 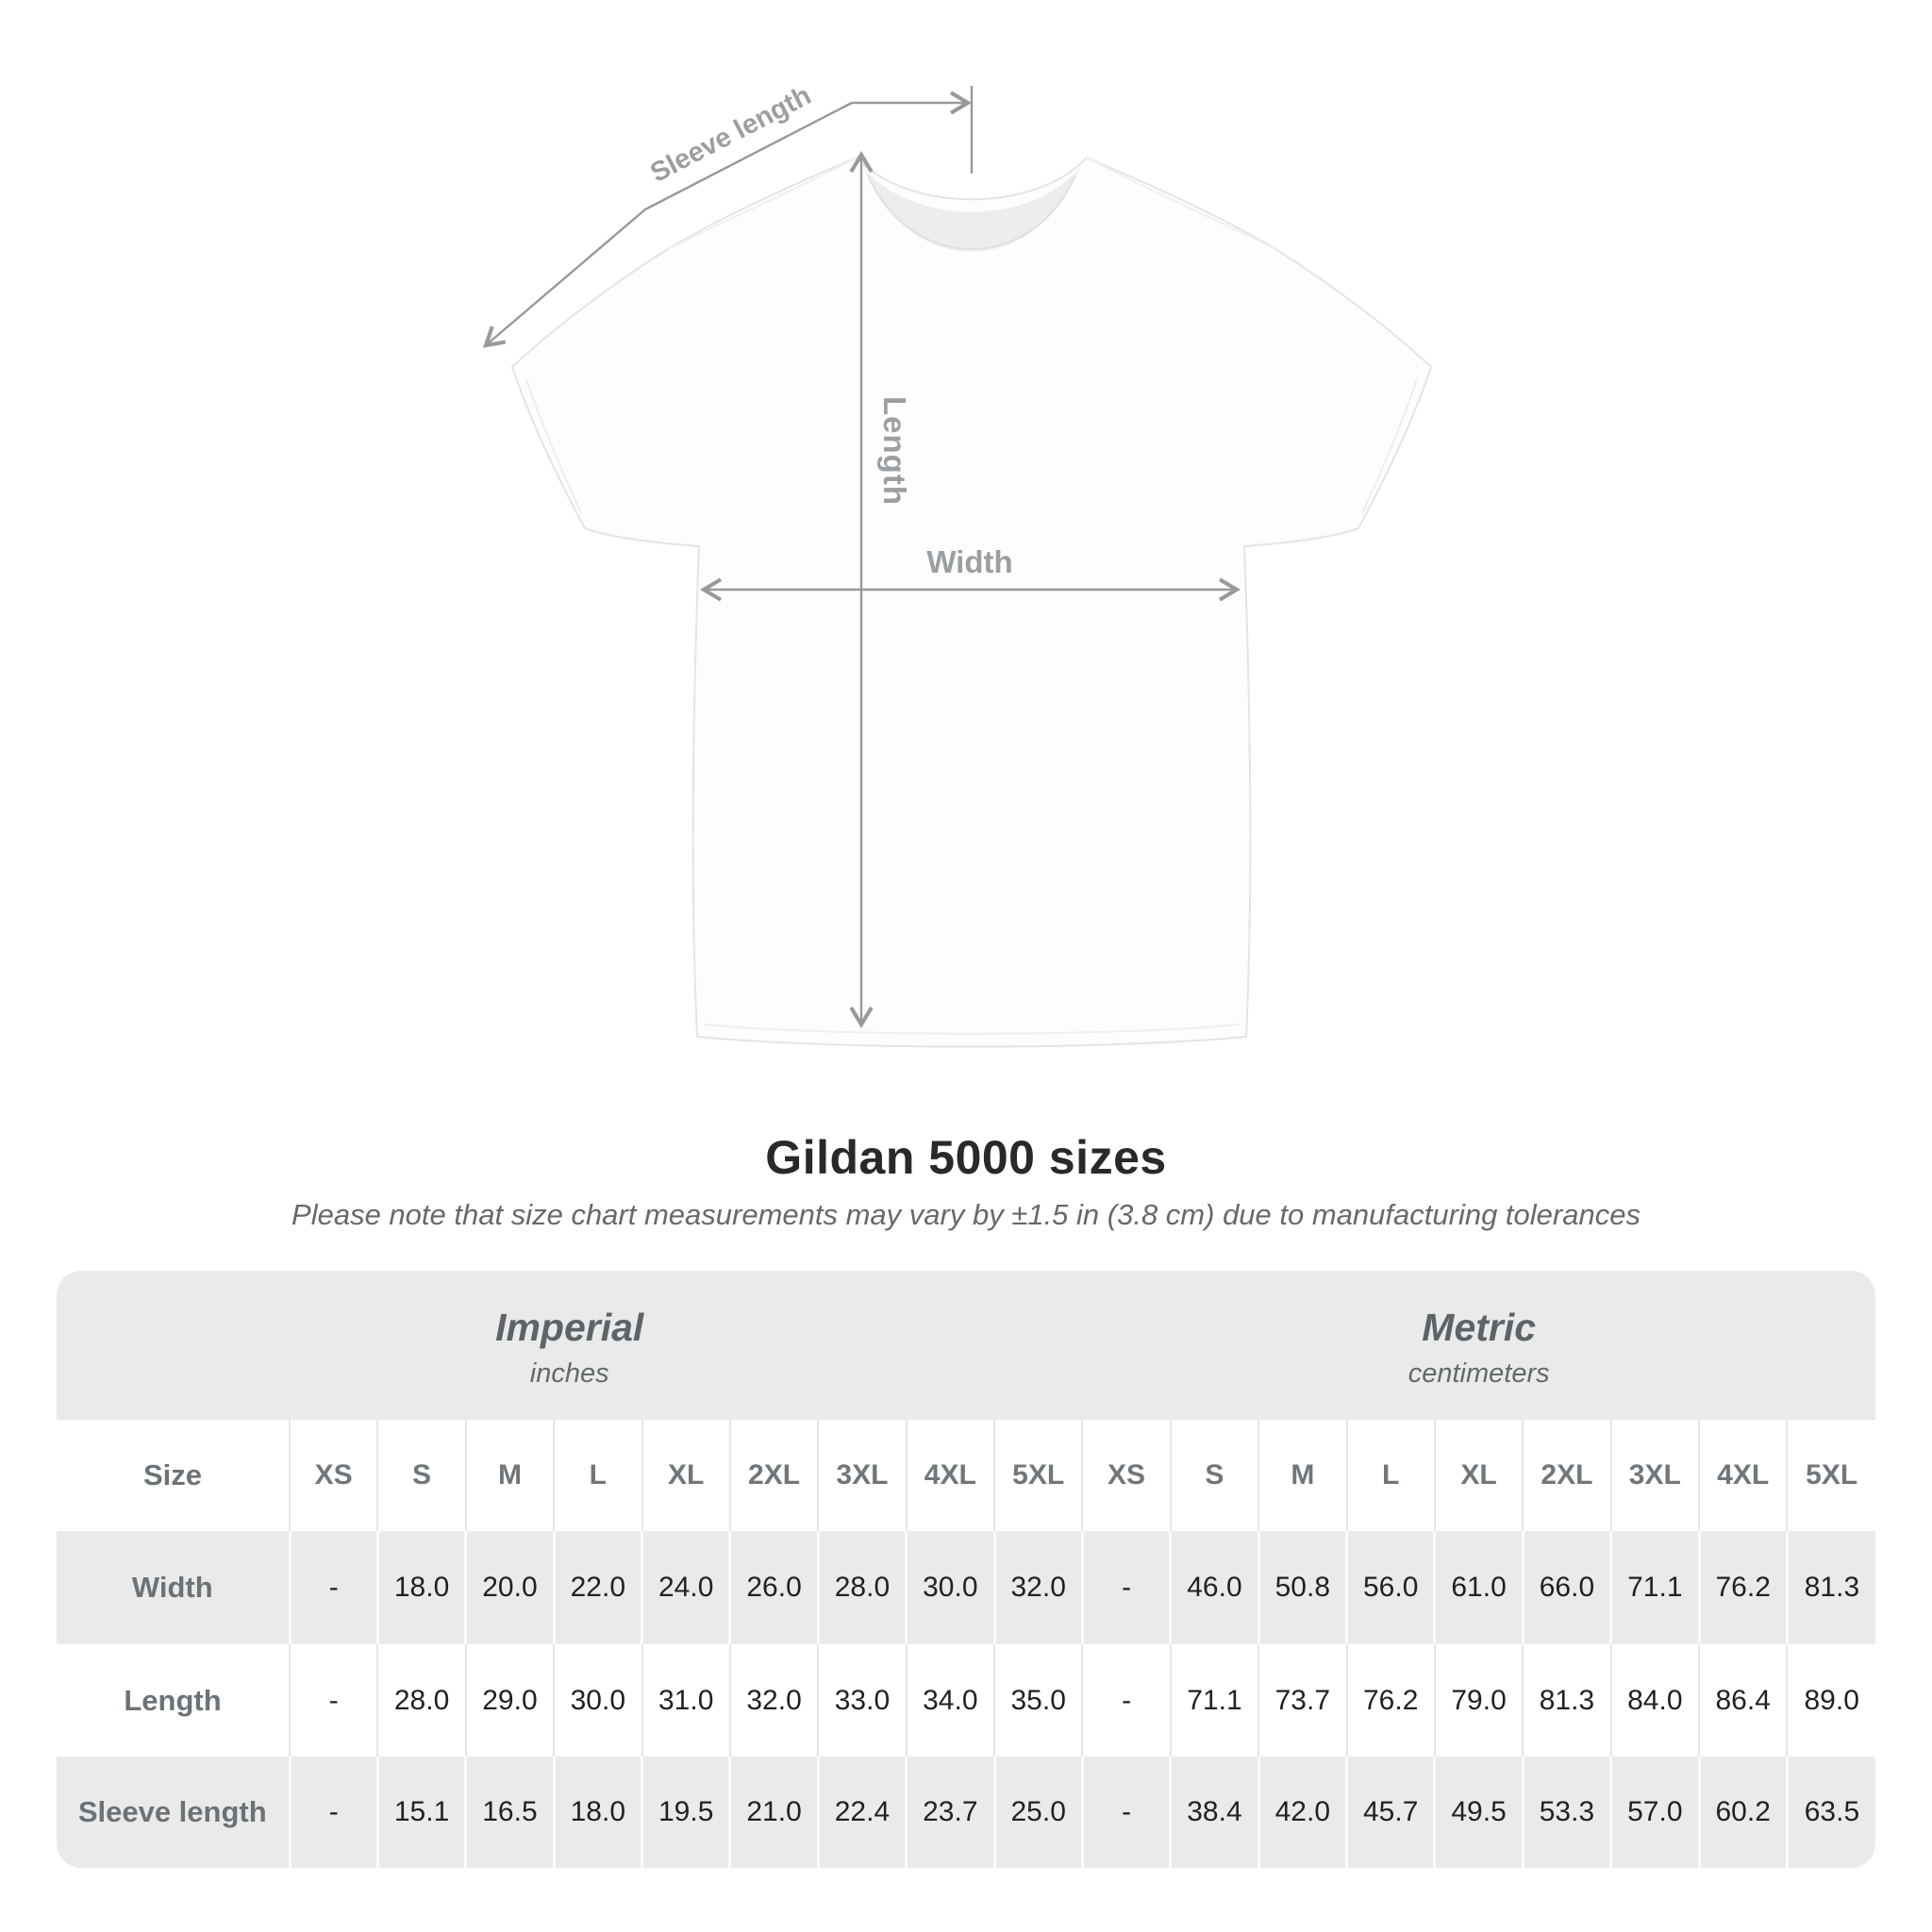 I want to click on measurement-value: 46.0, so click(x=1214, y=1588).